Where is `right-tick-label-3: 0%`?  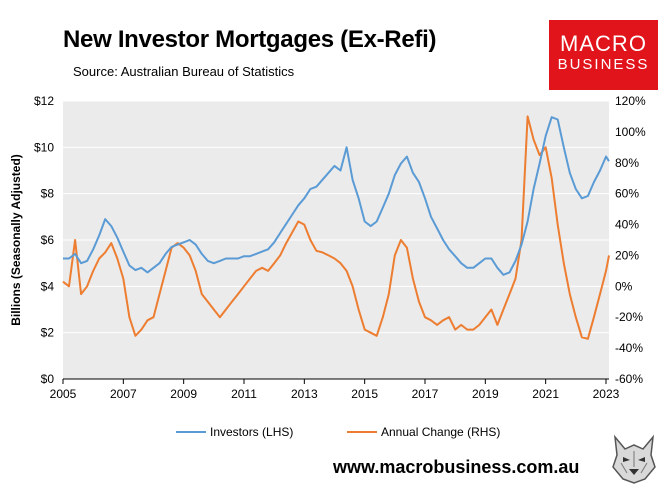 right-tick-label-3: 0% is located at coordinates (624, 286).